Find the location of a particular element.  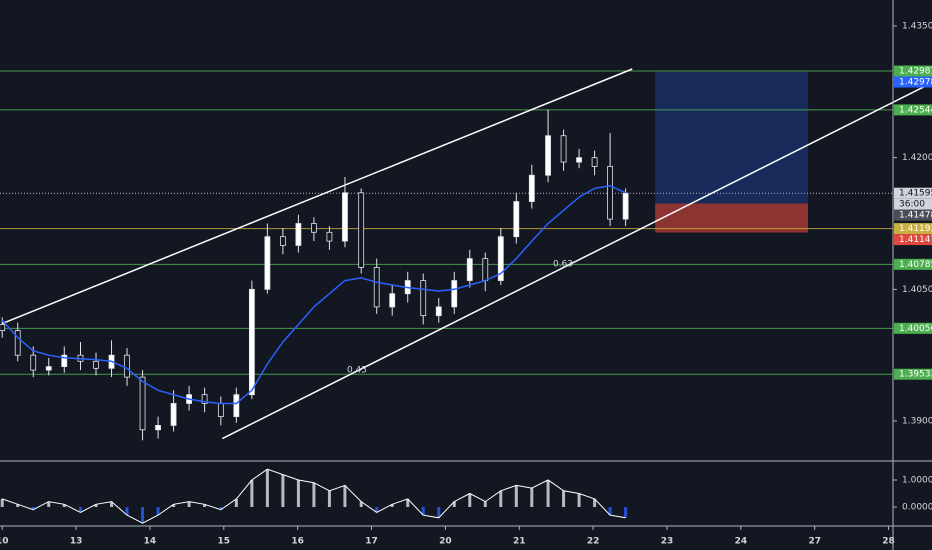

countdown-label-bg is located at coordinates (913, 204).